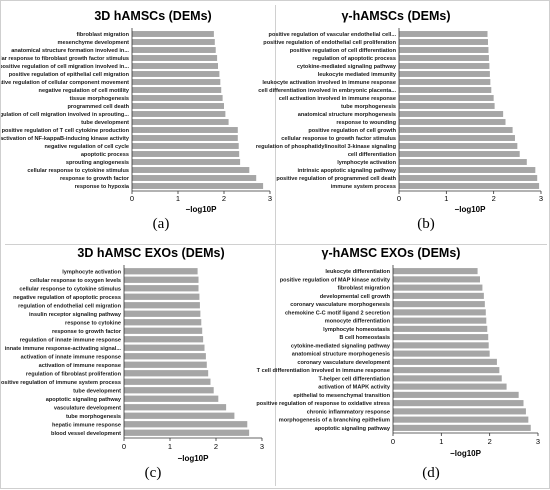  I want to click on panel-c-x-tick-label: 1, so click(170, 446).